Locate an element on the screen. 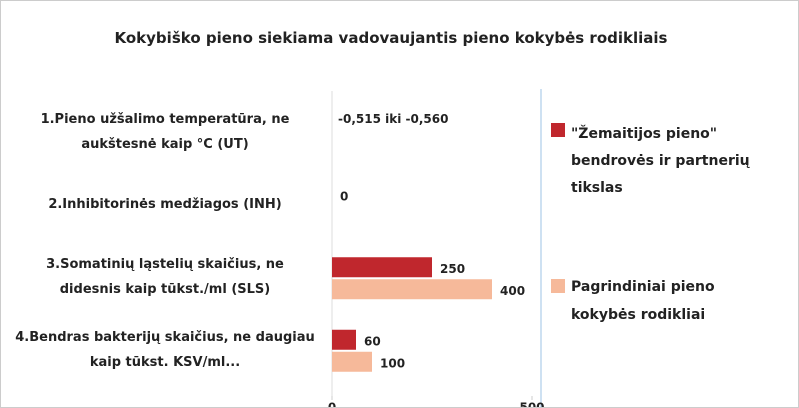 The width and height of the screenshot is (799, 408). x-tick-label: 500 is located at coordinates (531, 404).